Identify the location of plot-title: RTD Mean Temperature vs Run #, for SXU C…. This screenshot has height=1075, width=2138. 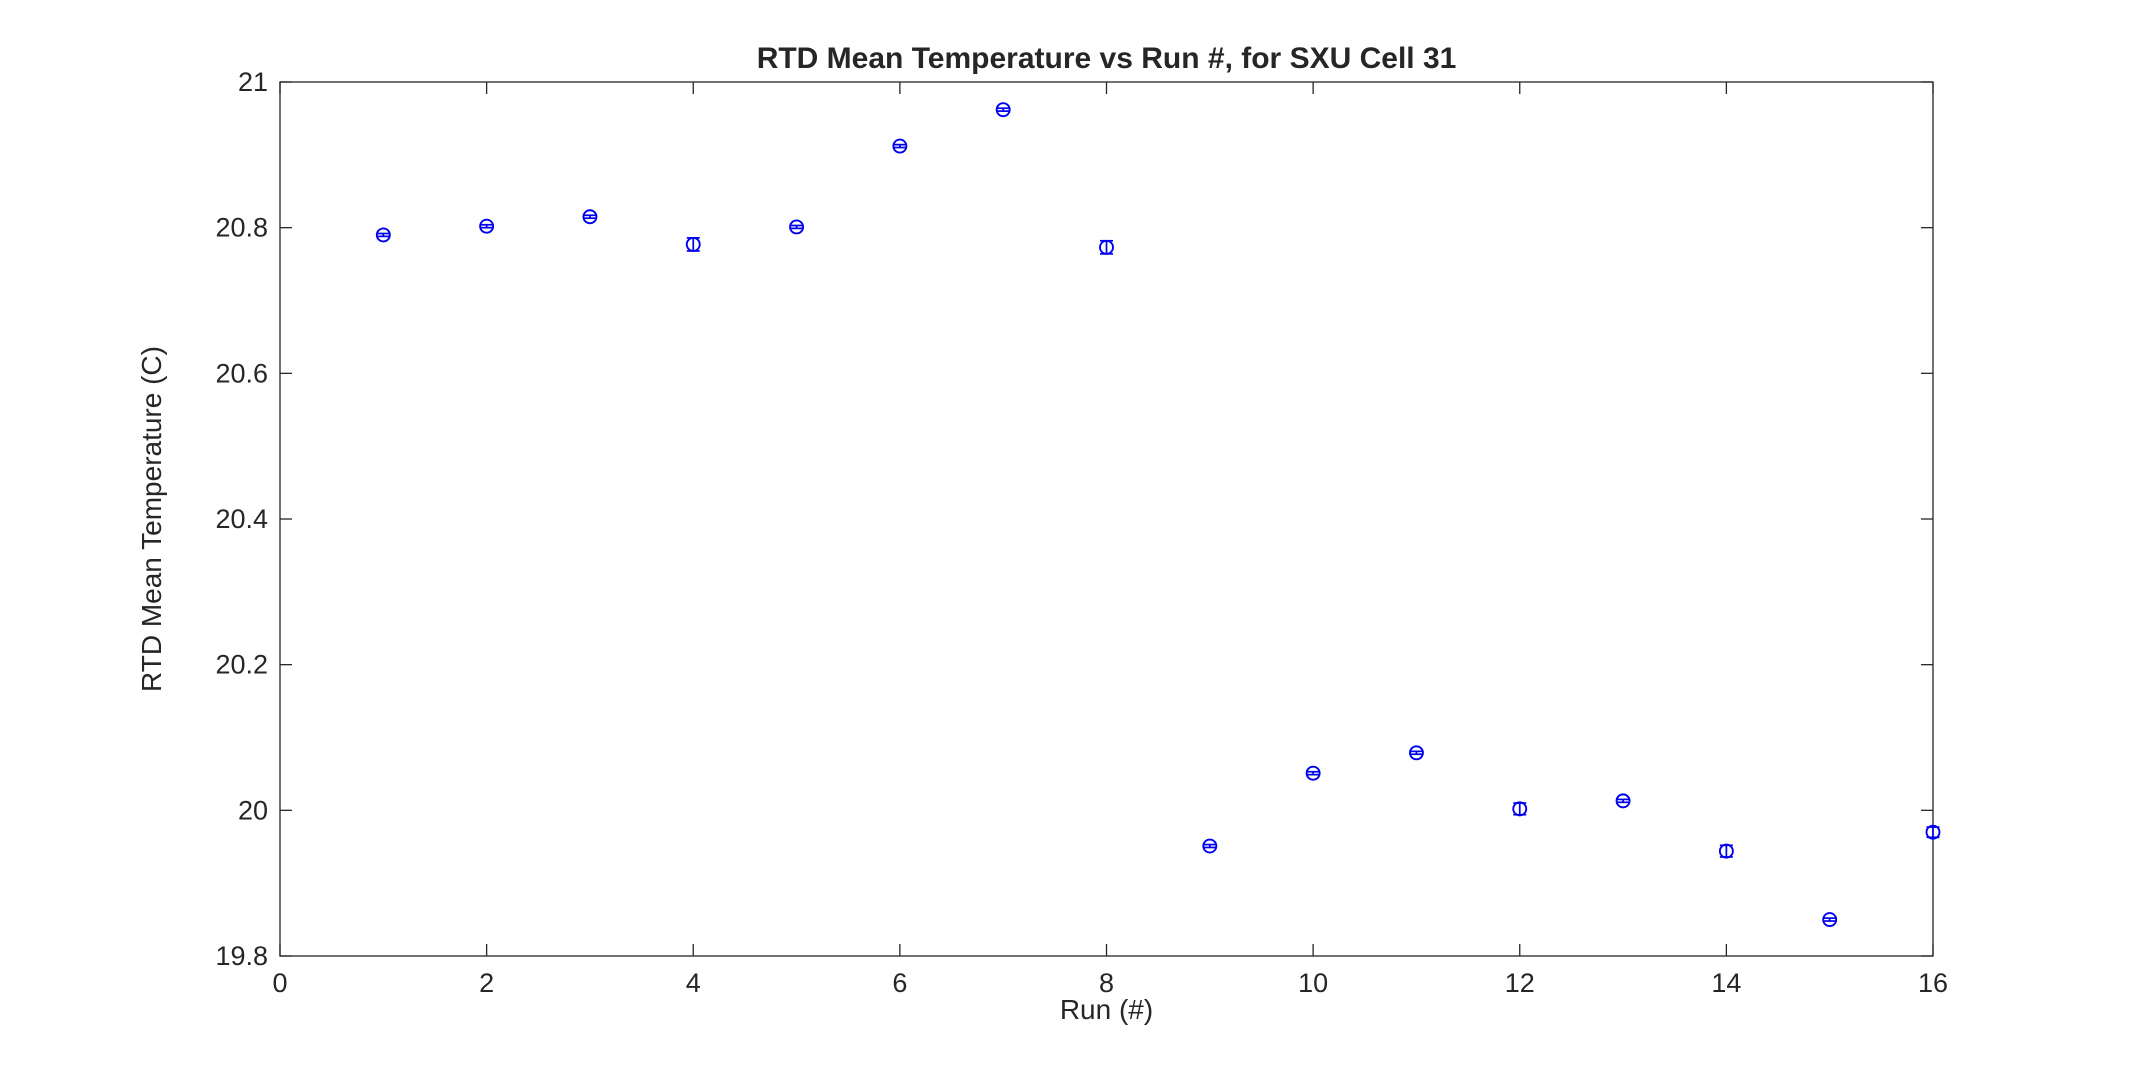
(1106, 58).